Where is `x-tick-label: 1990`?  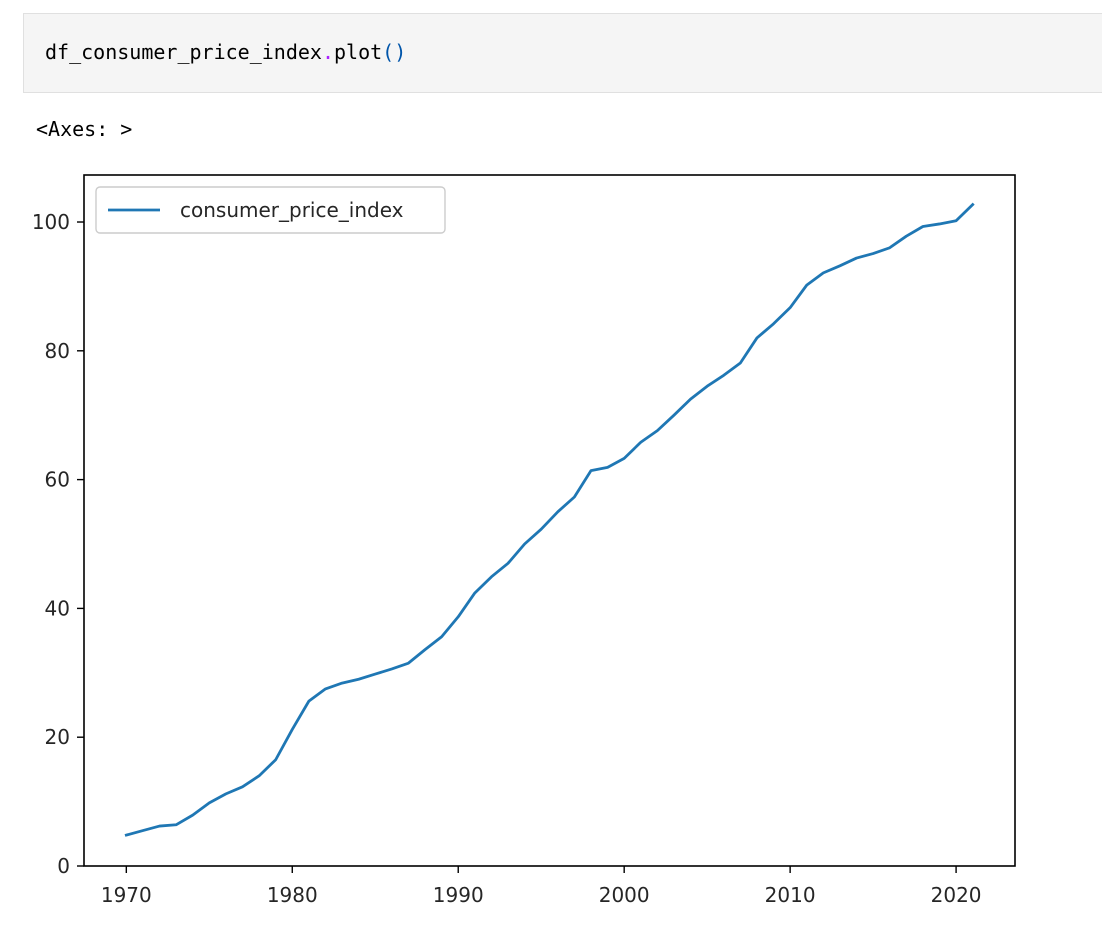 x-tick-label: 1990 is located at coordinates (458, 895).